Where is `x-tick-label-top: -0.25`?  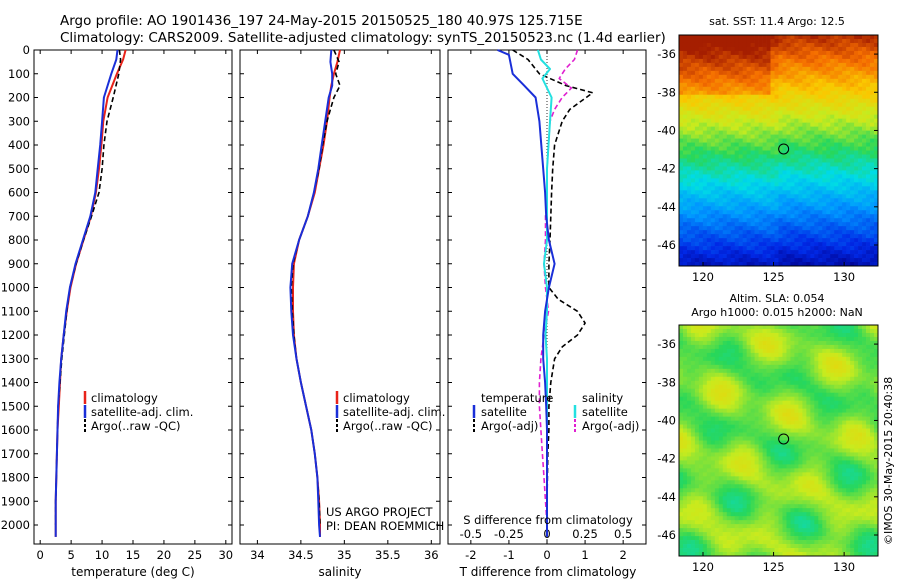
x-tick-label-top: -0.25 is located at coordinates (509, 534).